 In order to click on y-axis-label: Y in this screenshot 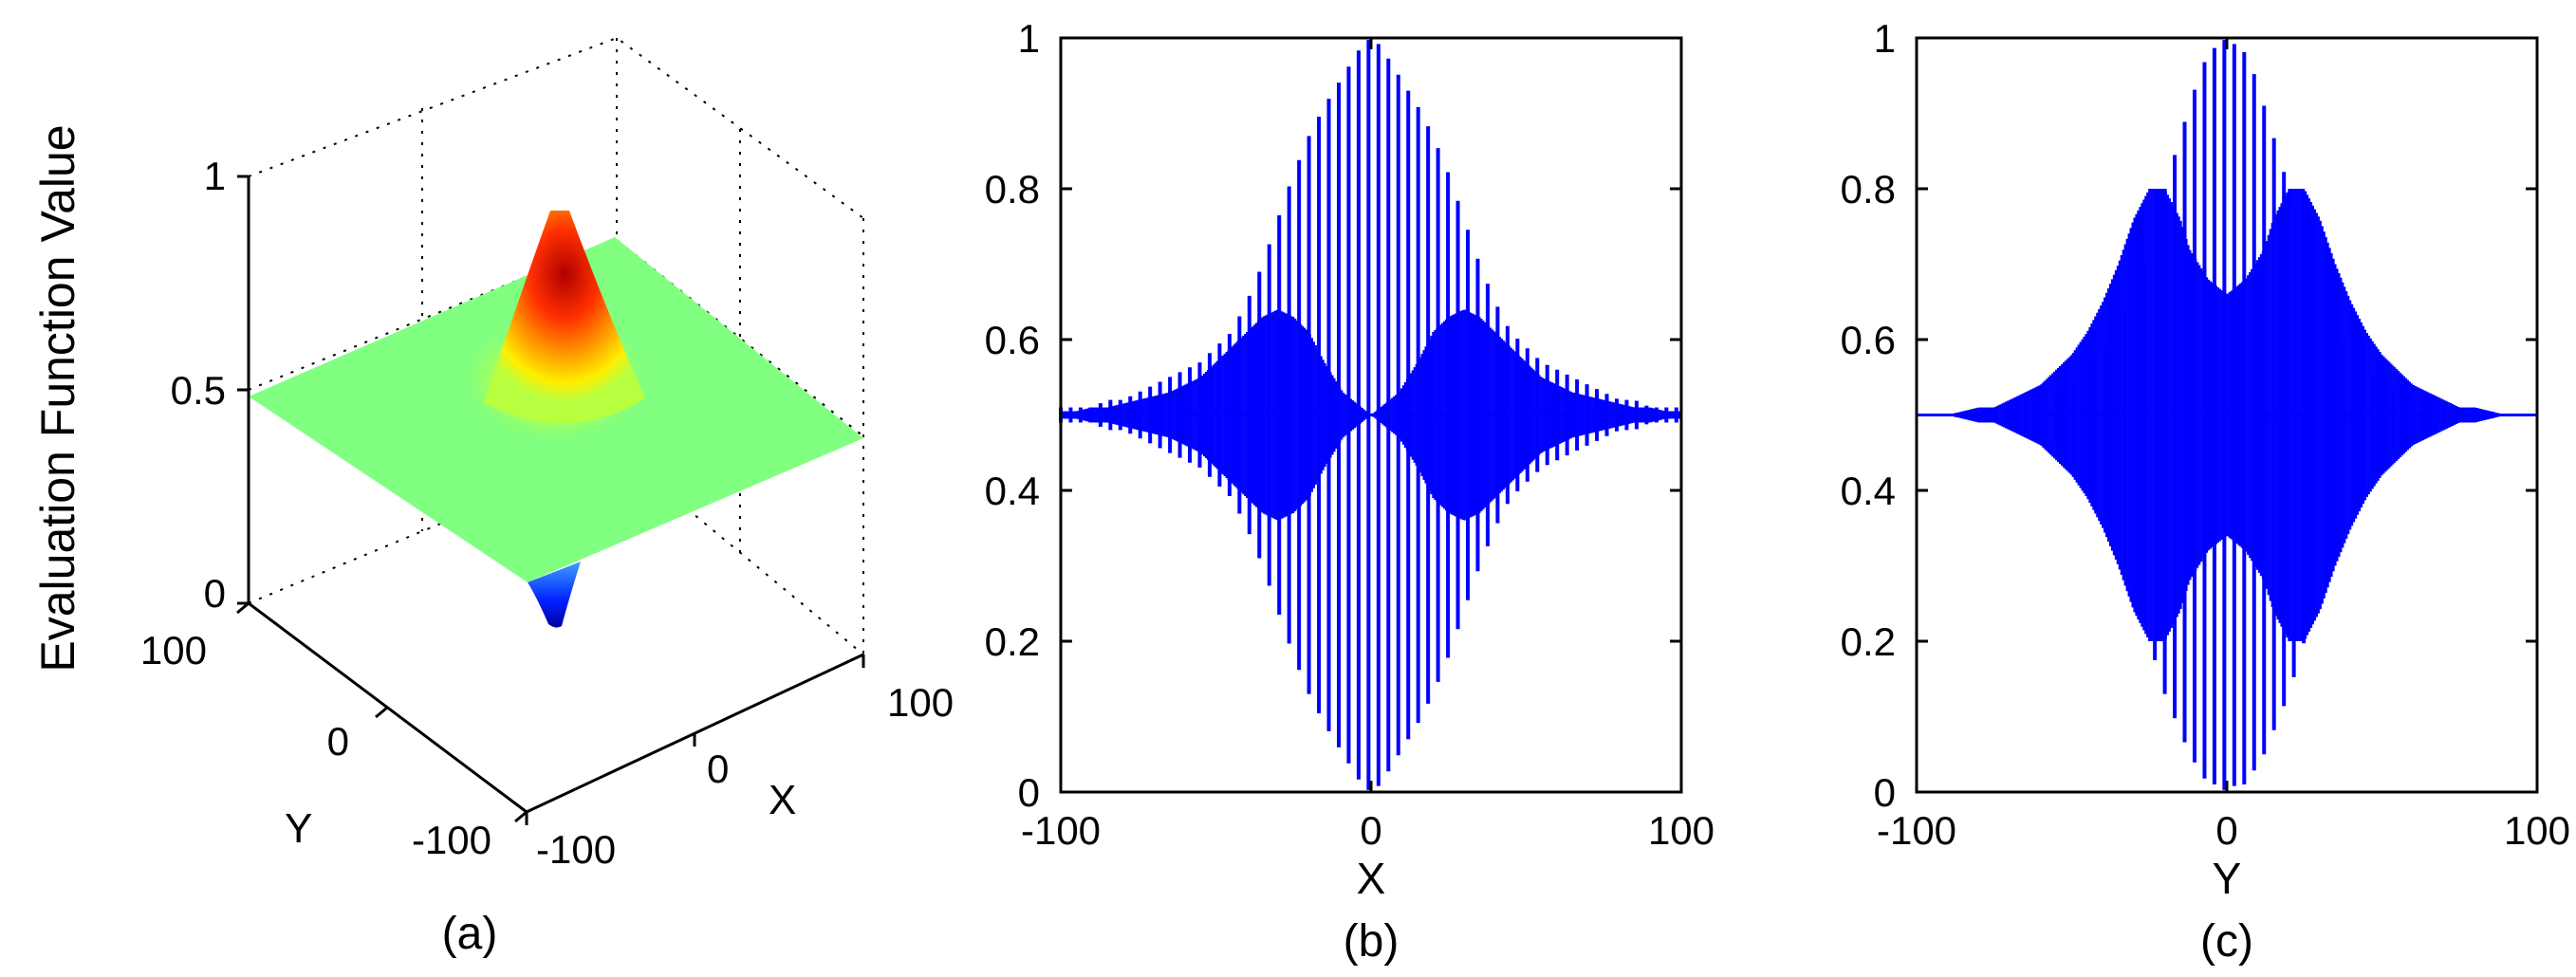, I will do `click(298, 828)`.